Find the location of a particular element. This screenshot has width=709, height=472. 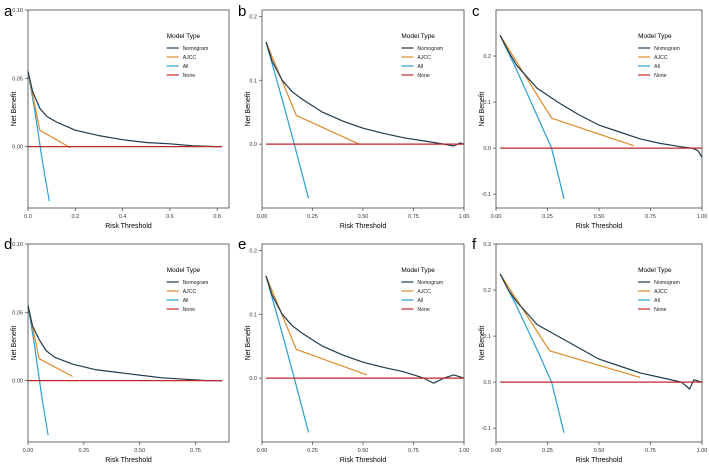

y-tick-label: 0.05 is located at coordinates (17, 79).